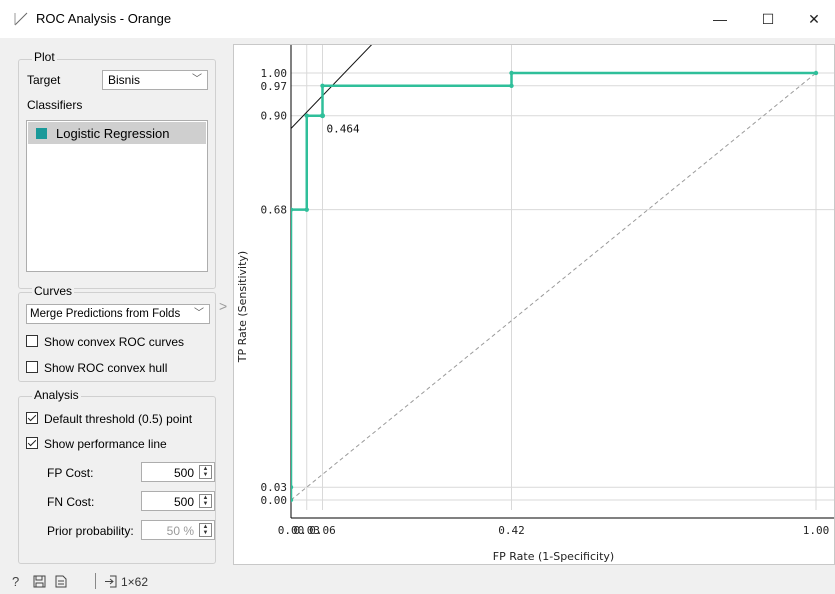 This screenshot has height=594, width=835. I want to click on target-select-value: Bisnis, so click(124, 80).